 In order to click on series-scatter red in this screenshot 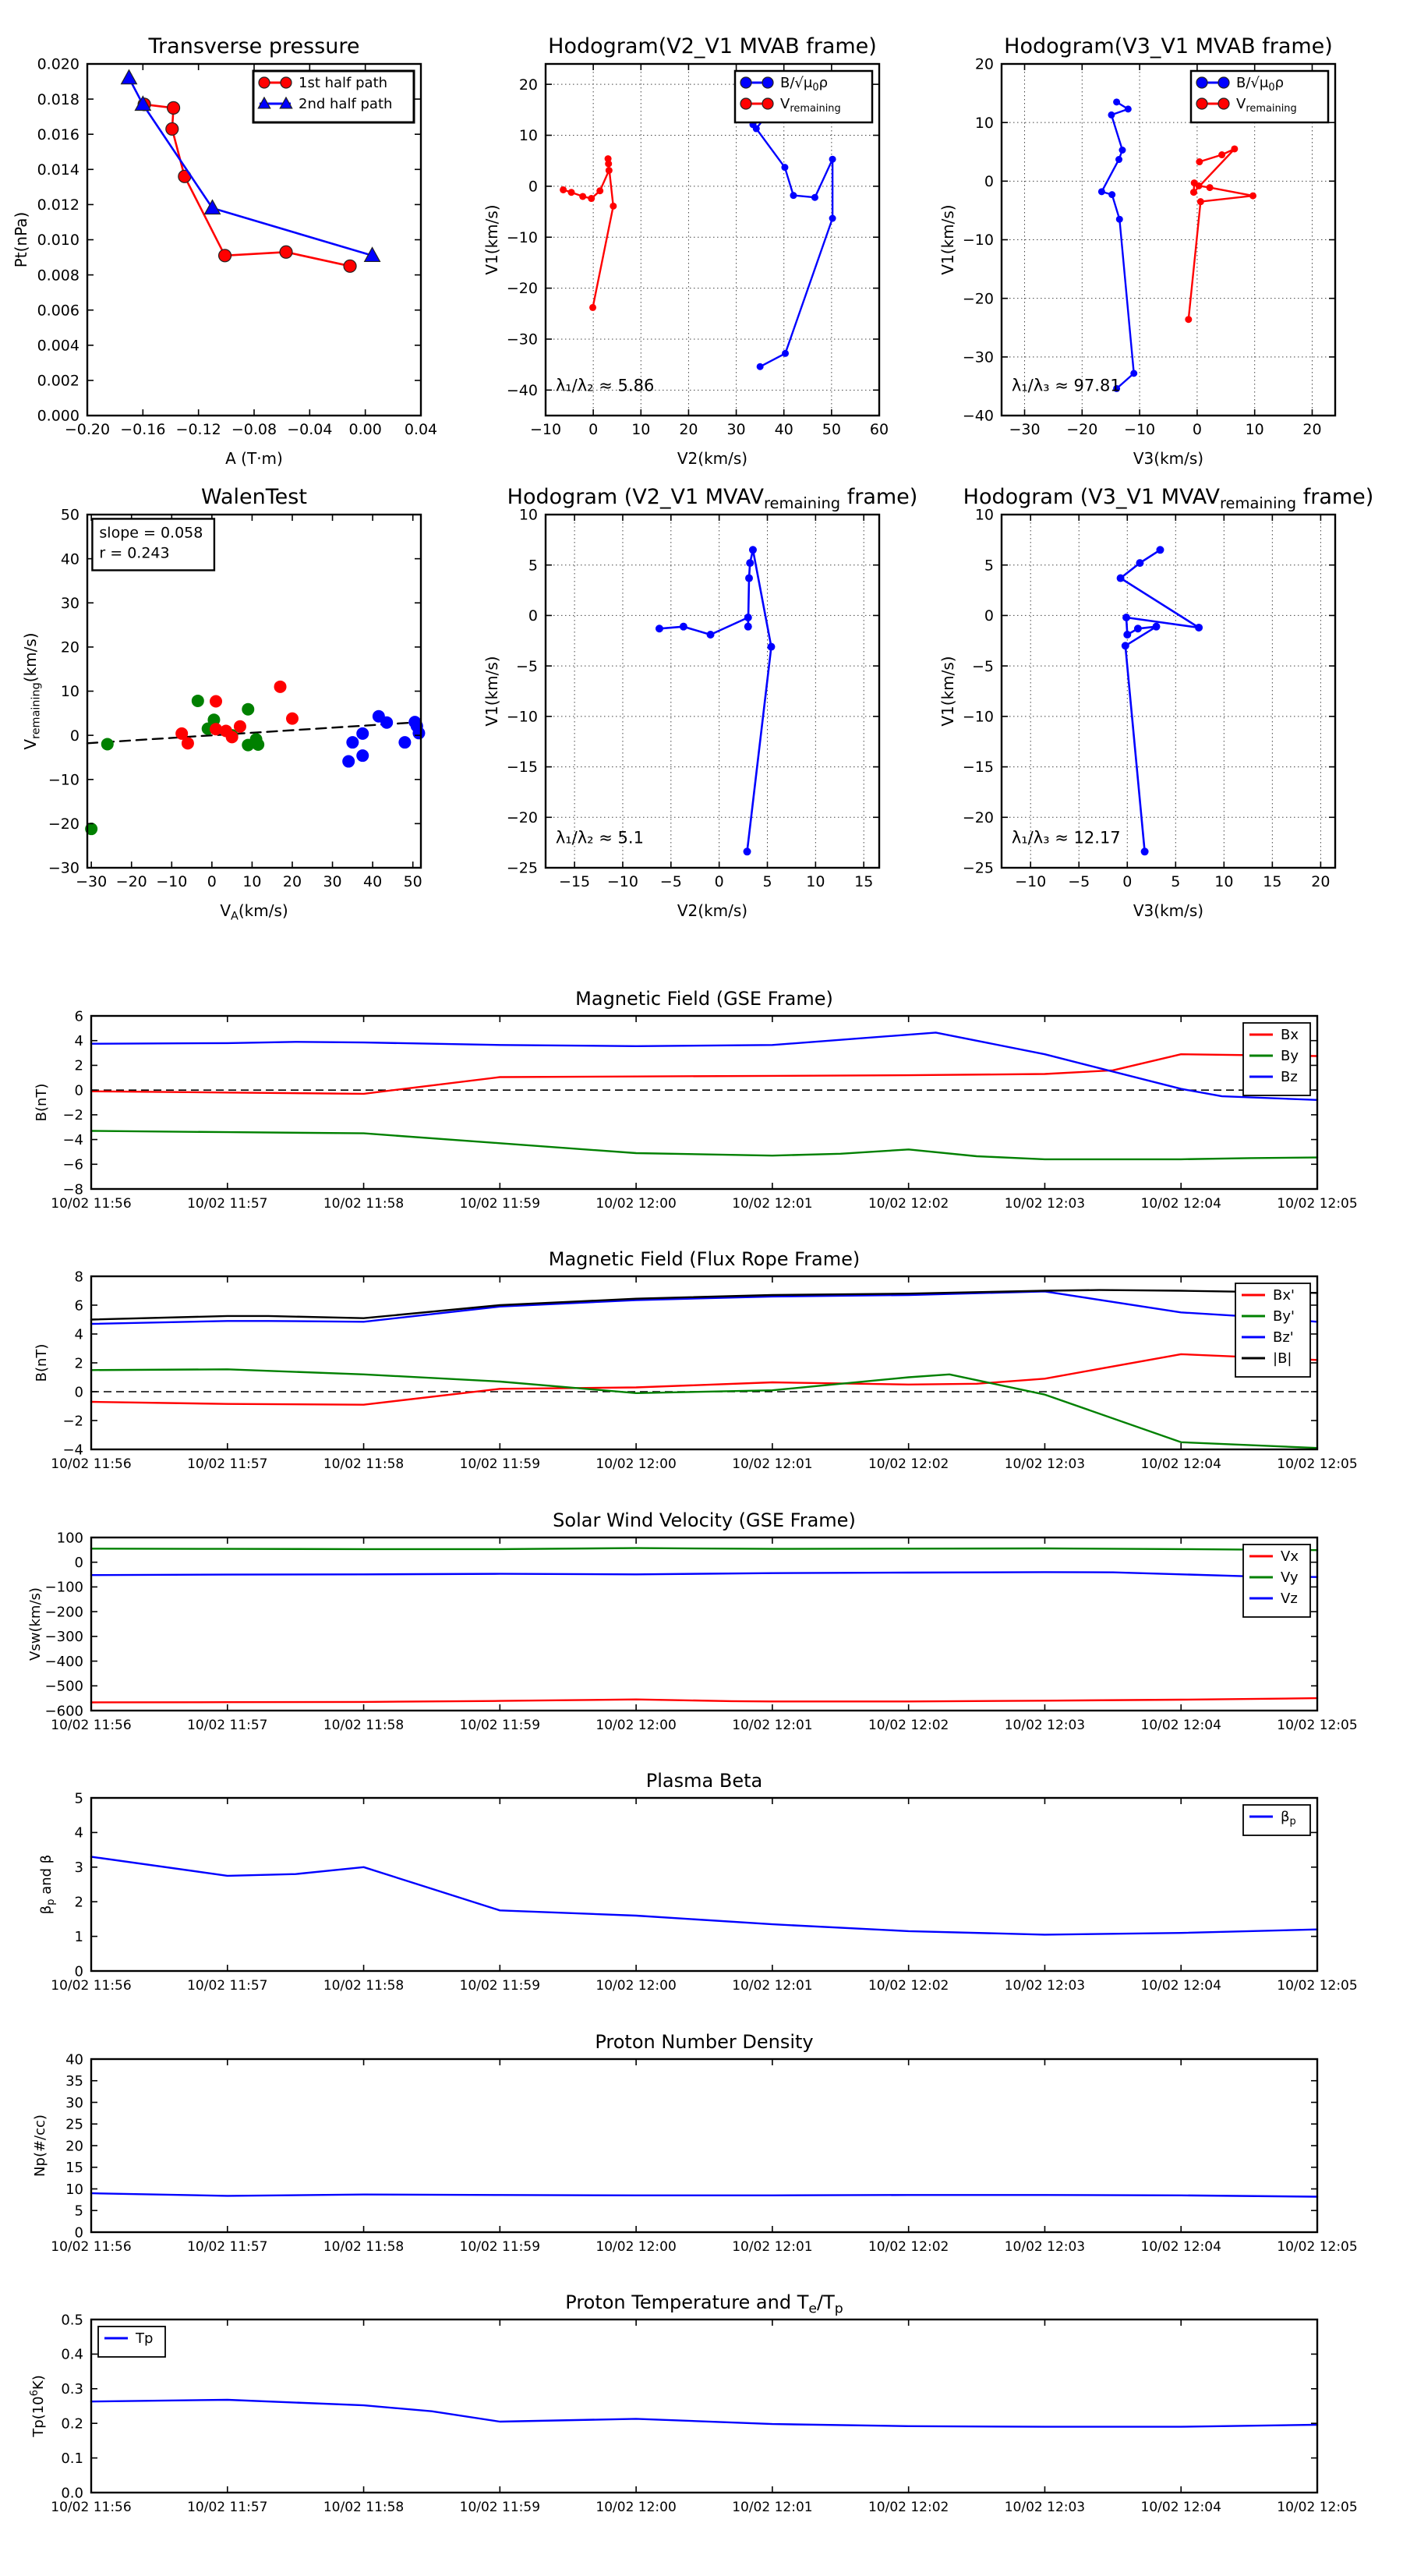, I will do `click(237, 715)`.